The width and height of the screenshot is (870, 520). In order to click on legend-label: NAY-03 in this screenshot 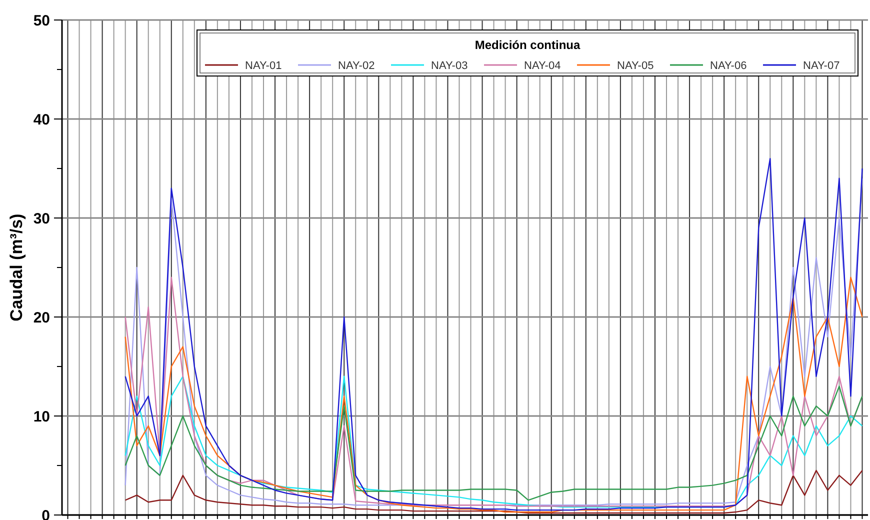, I will do `click(449, 66)`.